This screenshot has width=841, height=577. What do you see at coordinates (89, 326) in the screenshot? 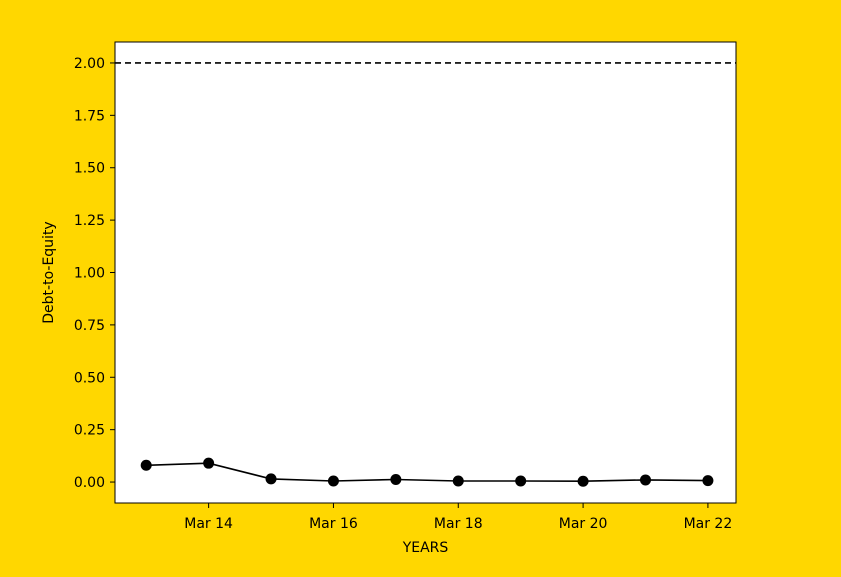
I see `y-tick-label: 0.75` at bounding box center [89, 326].